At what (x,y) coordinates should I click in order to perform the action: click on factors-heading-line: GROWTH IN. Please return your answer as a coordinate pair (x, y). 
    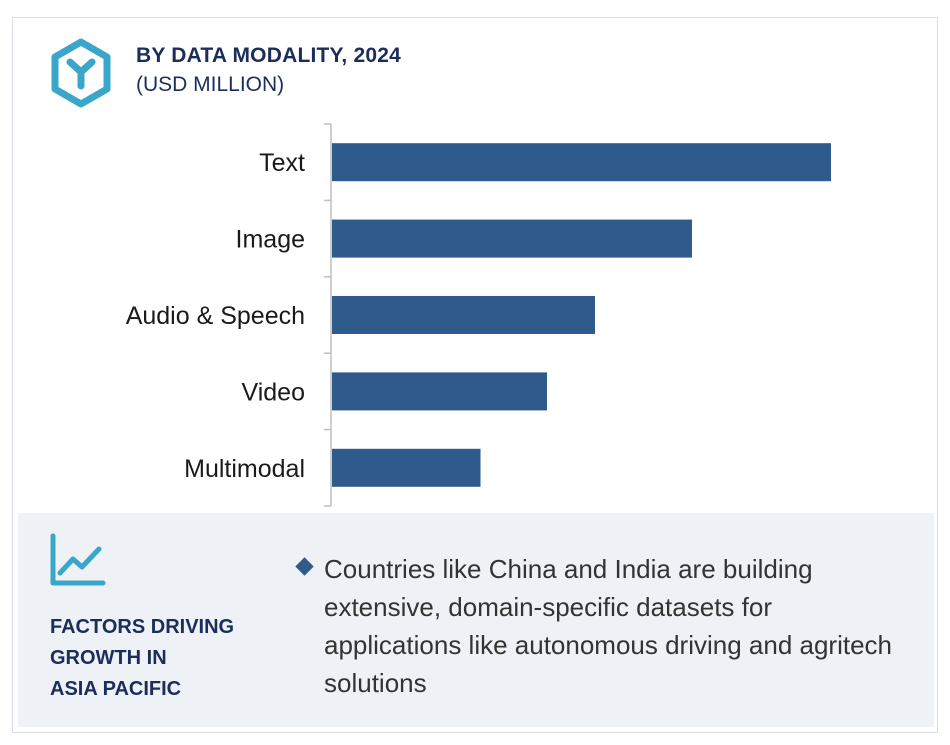
    Looking at the image, I should click on (108, 658).